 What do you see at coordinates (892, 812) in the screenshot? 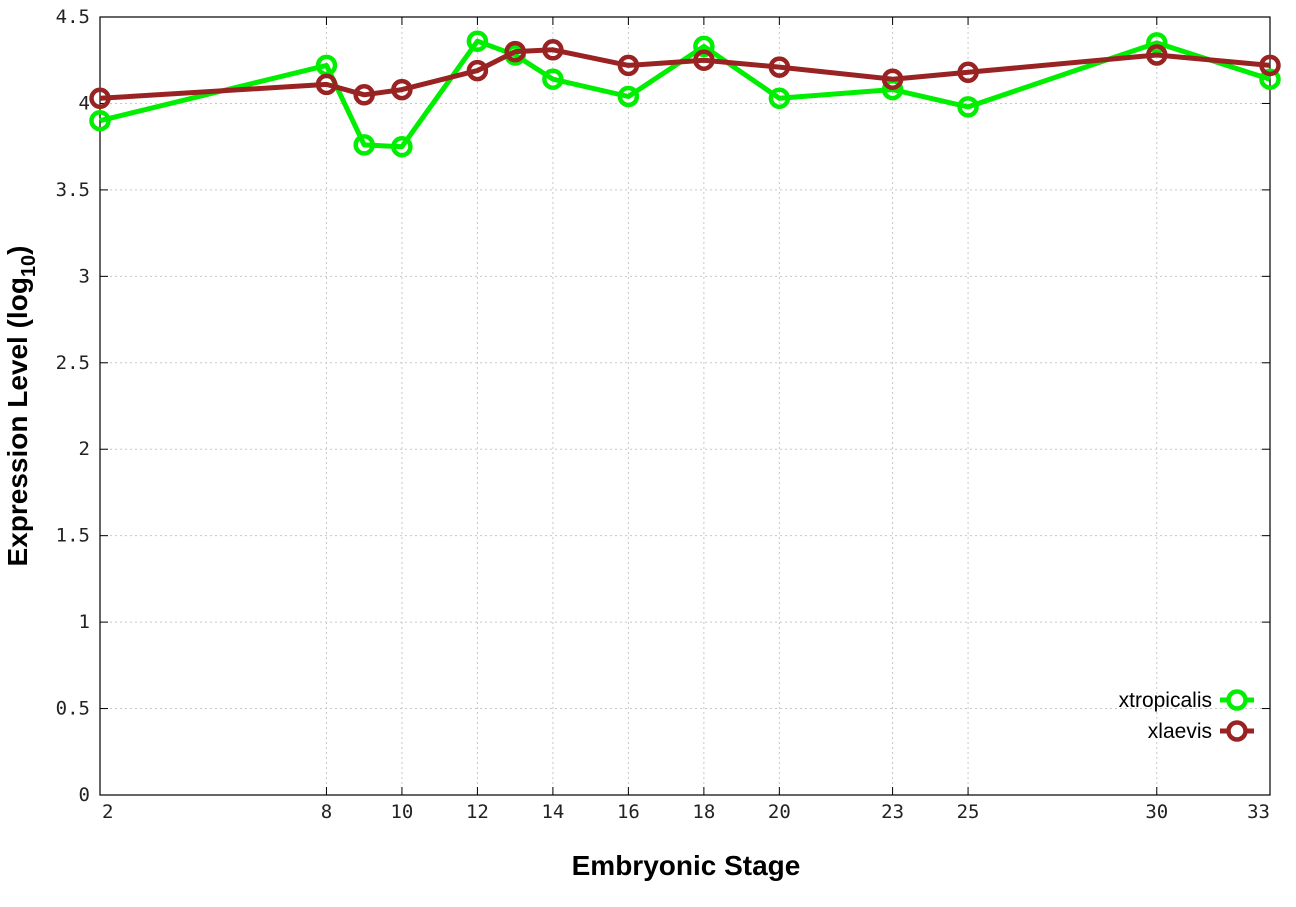
I see `x-tick-label: 23` at bounding box center [892, 812].